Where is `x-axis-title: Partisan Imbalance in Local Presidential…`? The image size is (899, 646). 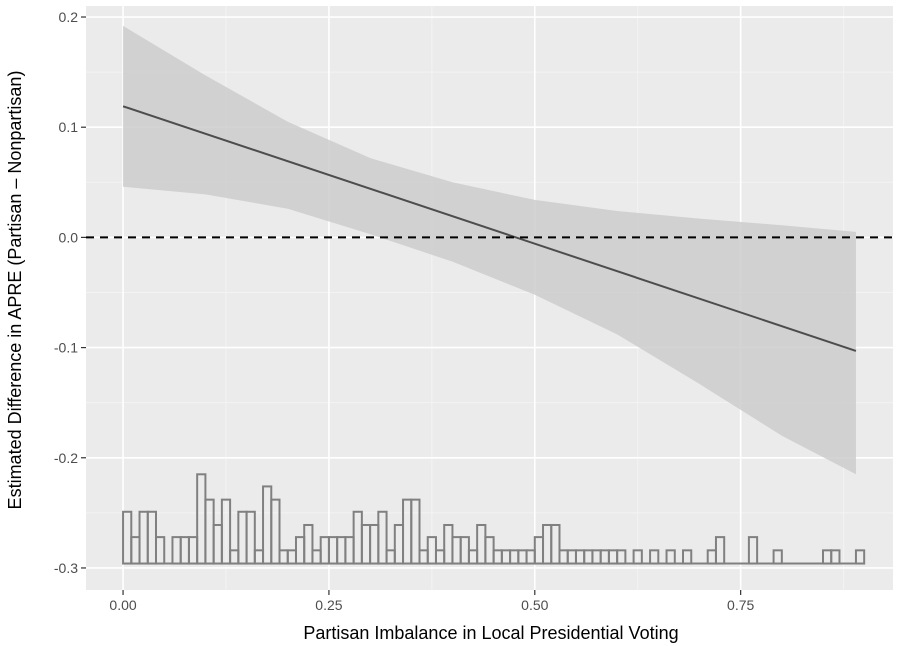
x-axis-title: Partisan Imbalance in Local Presidential… is located at coordinates (490, 633).